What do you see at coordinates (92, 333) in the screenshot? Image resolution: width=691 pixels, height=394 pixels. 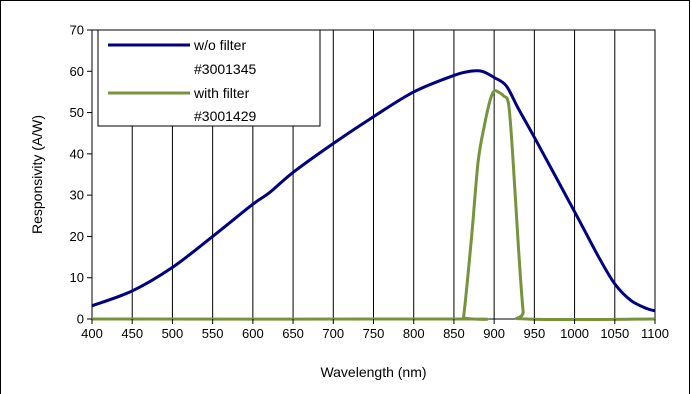 I see `x-tick-label-400: 400` at bounding box center [92, 333].